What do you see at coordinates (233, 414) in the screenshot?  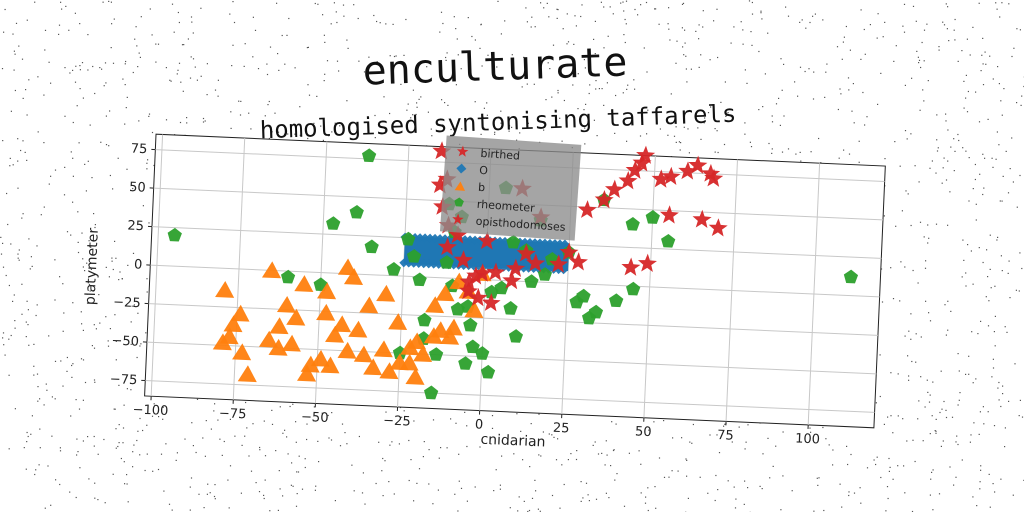 I see `x-tick-label: −75` at bounding box center [233, 414].